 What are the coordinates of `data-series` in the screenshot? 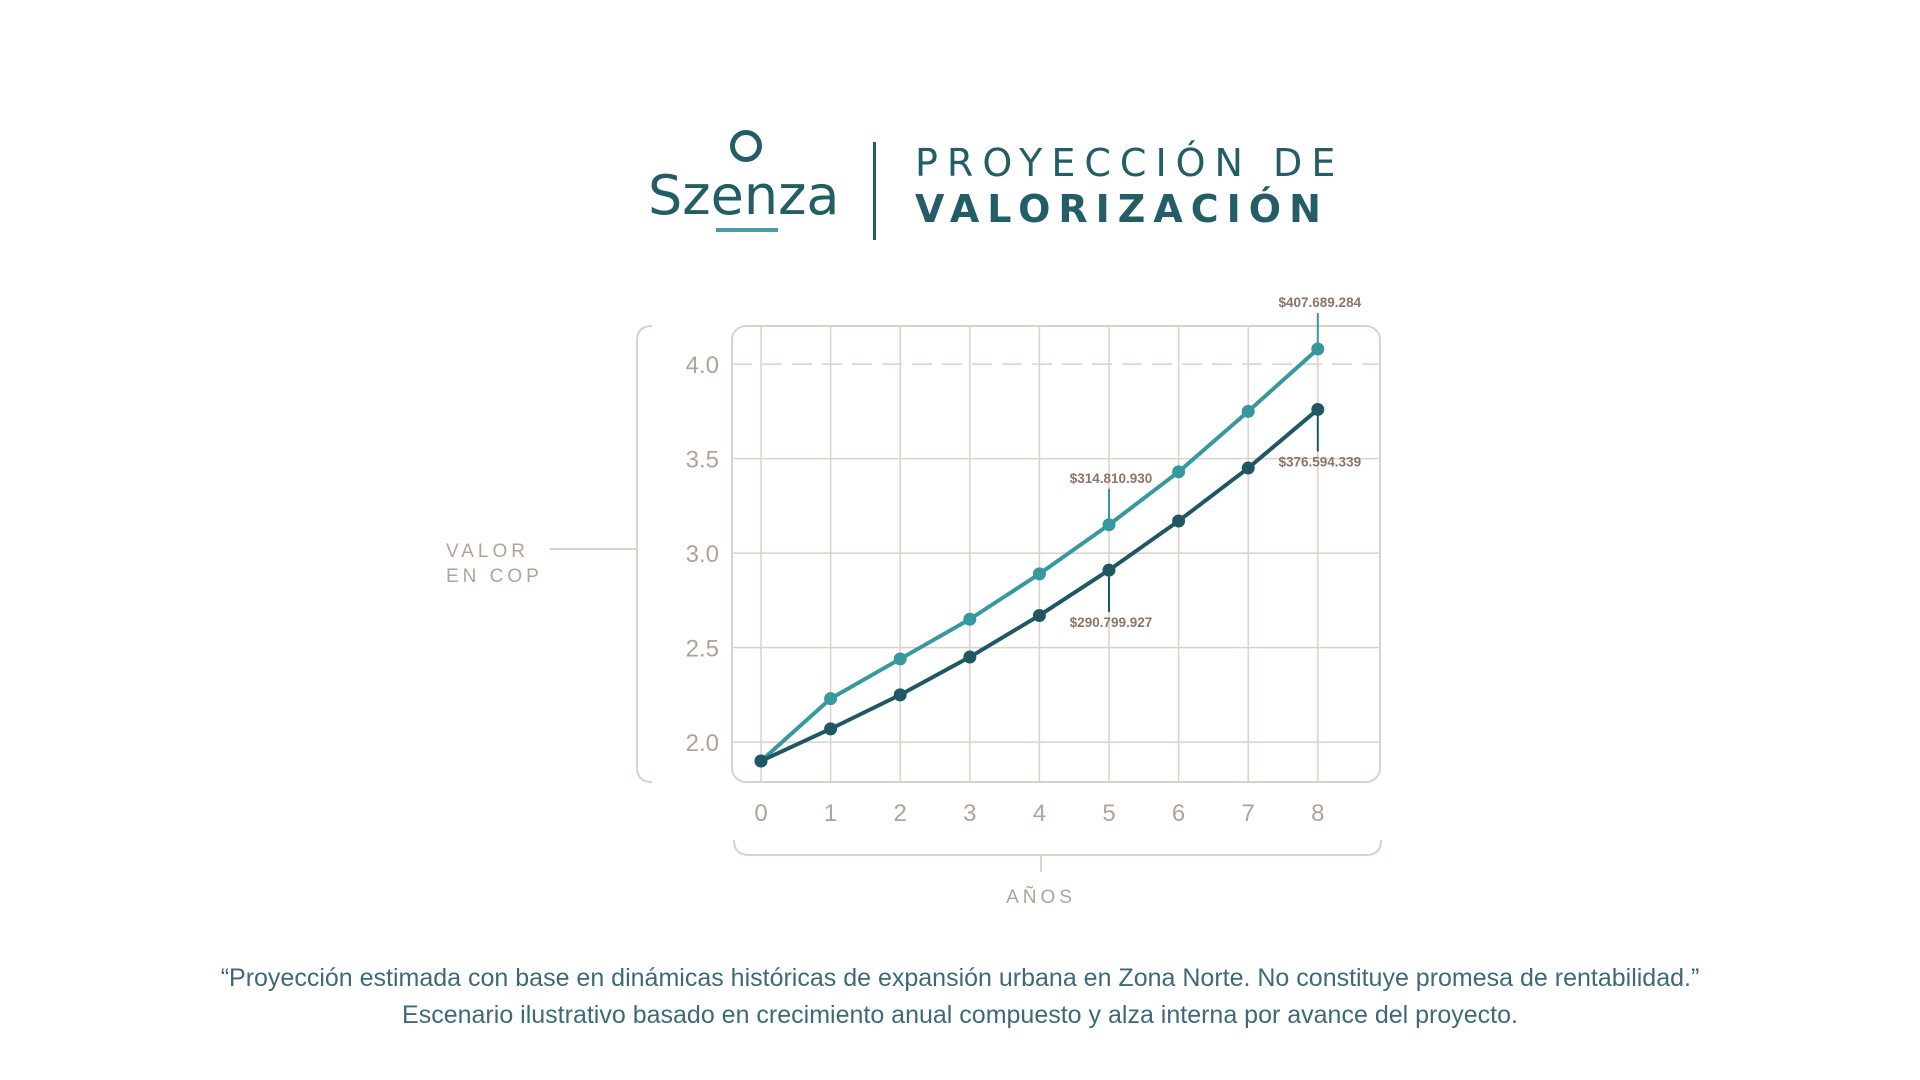 It's located at (1039, 555).